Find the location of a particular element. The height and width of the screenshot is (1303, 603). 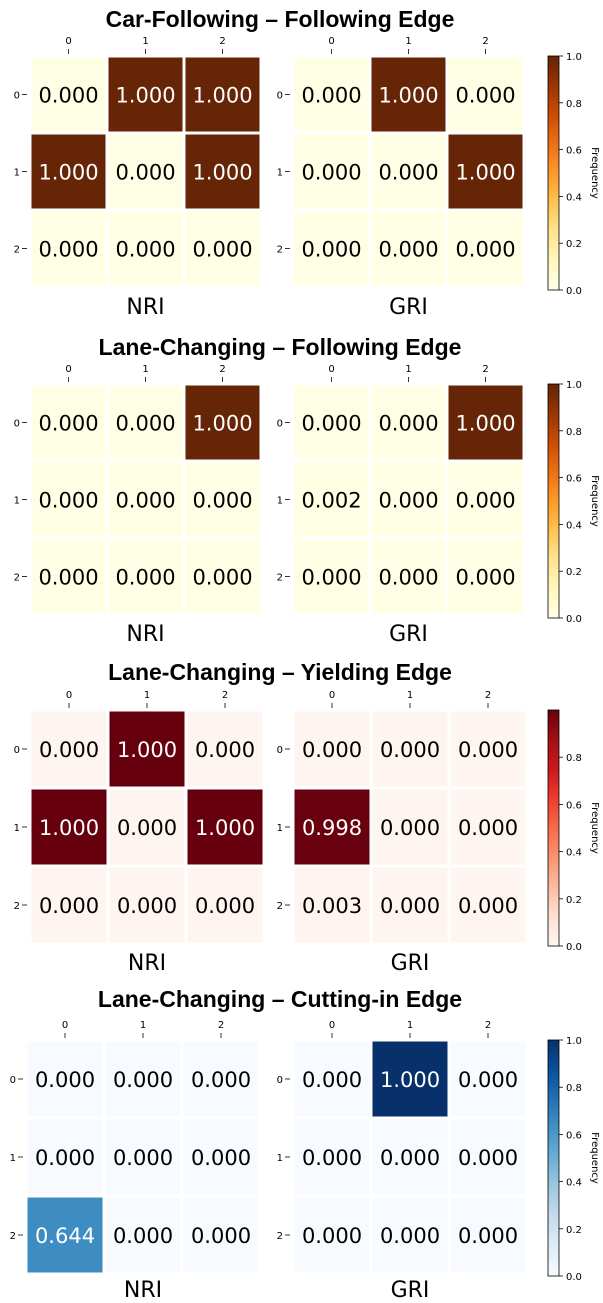

panel-title: Lane-Changing – Following Edge is located at coordinates (280, 347).